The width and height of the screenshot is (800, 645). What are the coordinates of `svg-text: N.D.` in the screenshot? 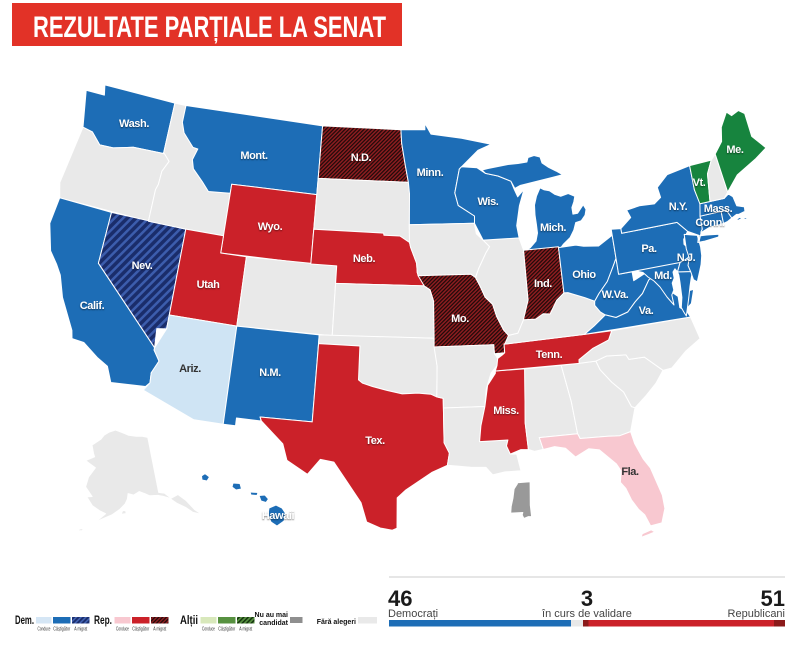 It's located at (361, 158).